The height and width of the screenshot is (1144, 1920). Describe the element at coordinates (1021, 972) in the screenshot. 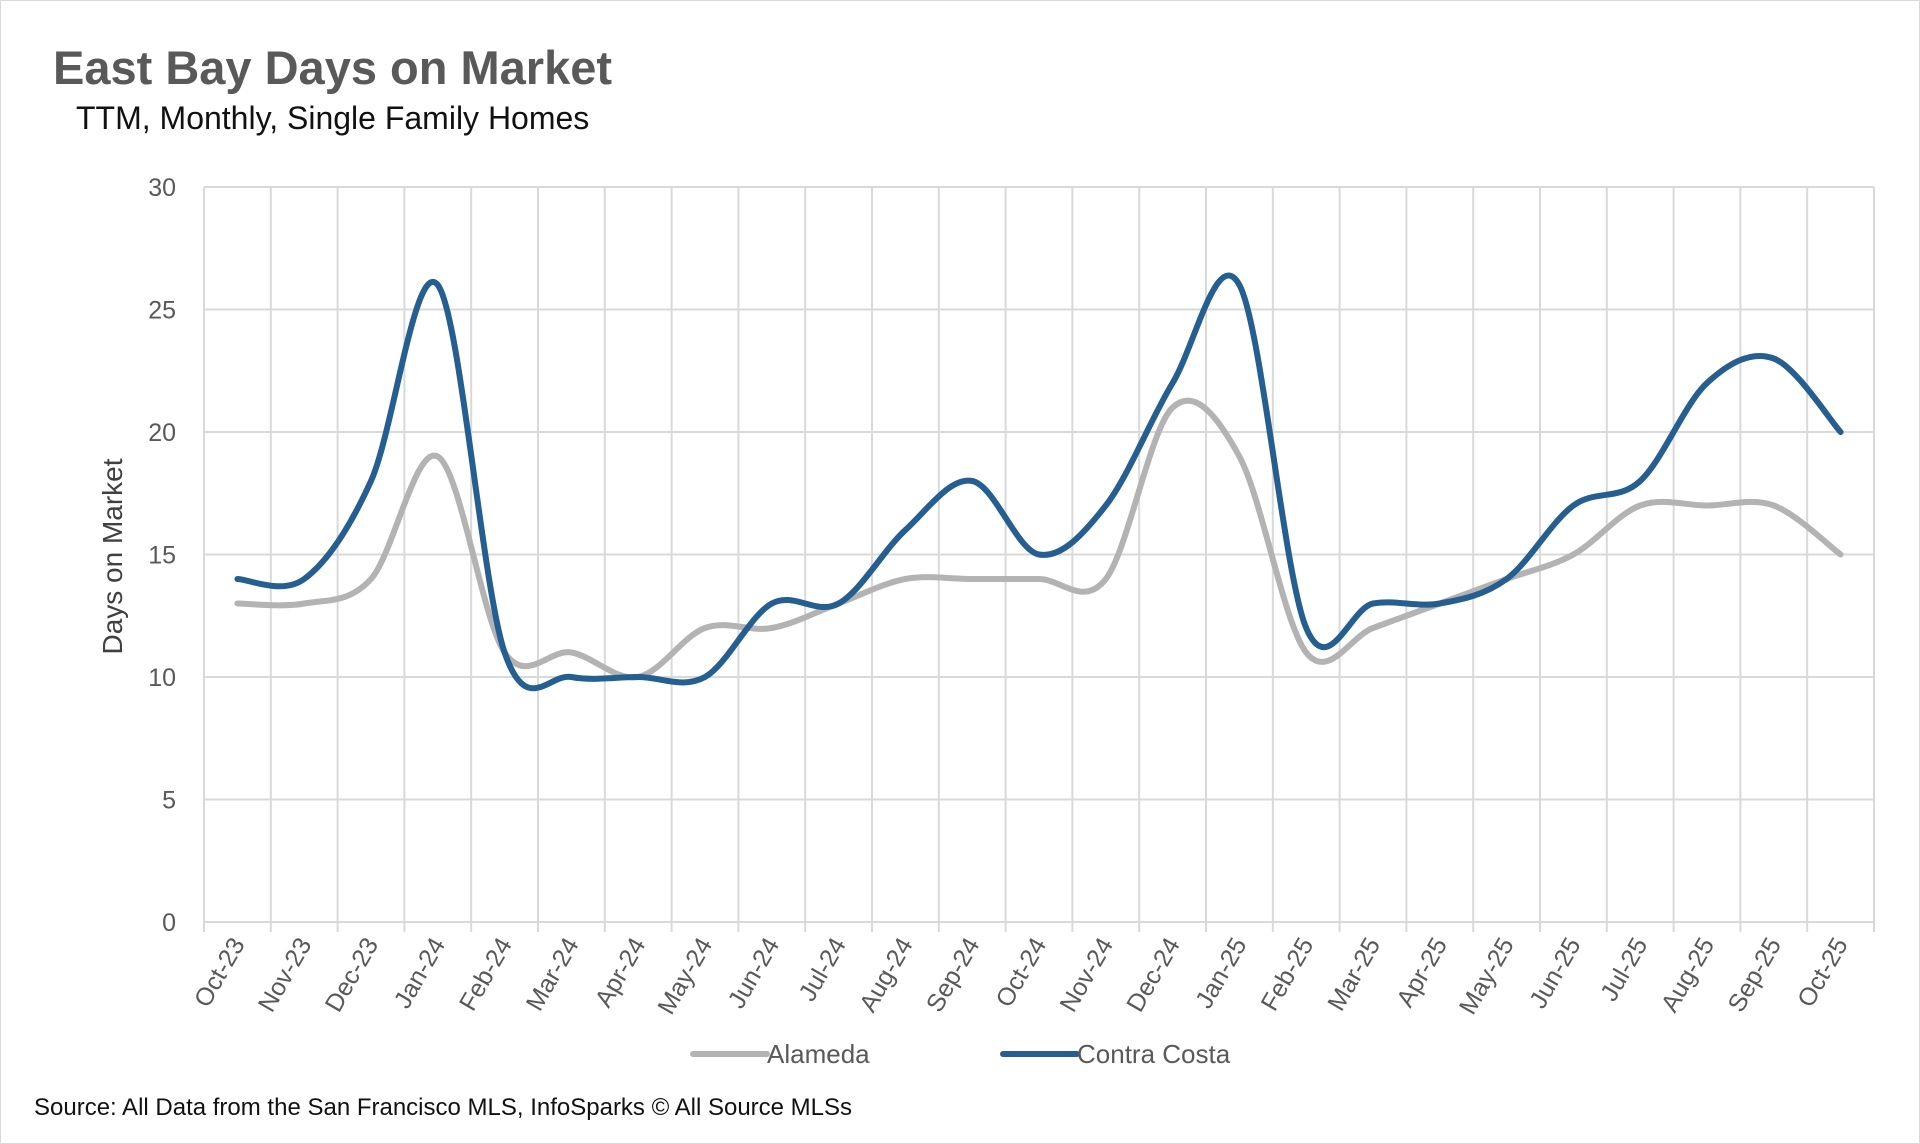

I see `x-tick-label: Oct-24` at that location.